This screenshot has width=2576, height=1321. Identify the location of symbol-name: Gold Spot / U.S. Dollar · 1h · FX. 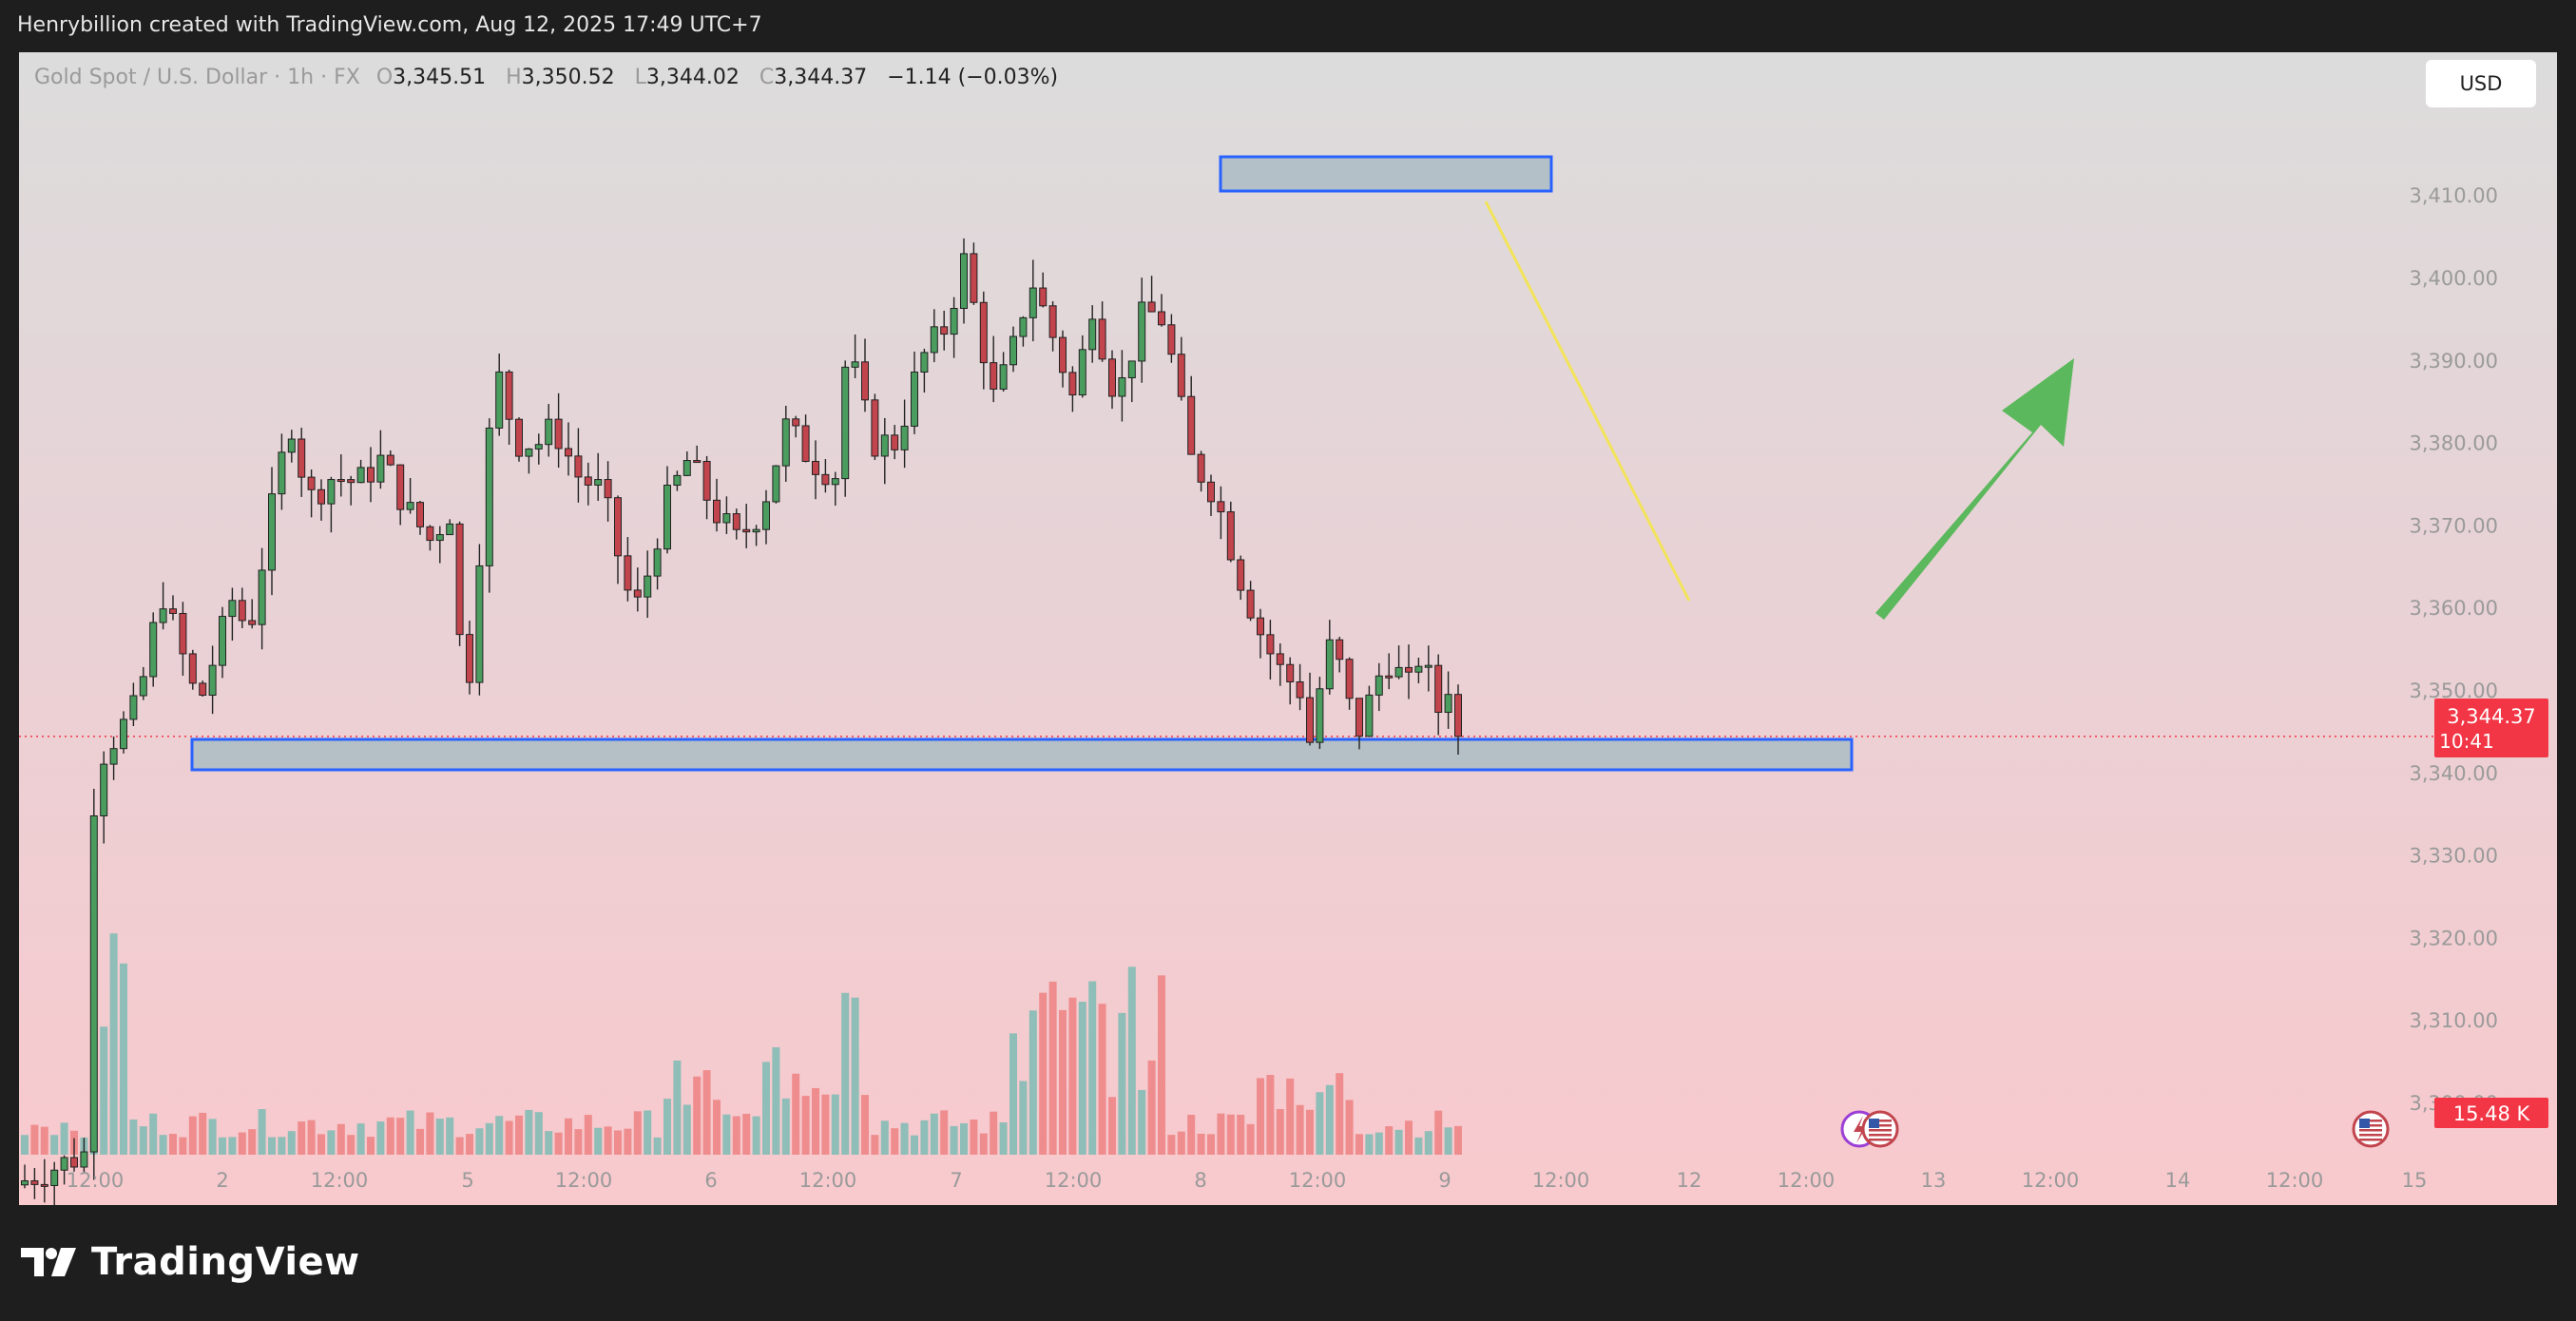
(197, 77).